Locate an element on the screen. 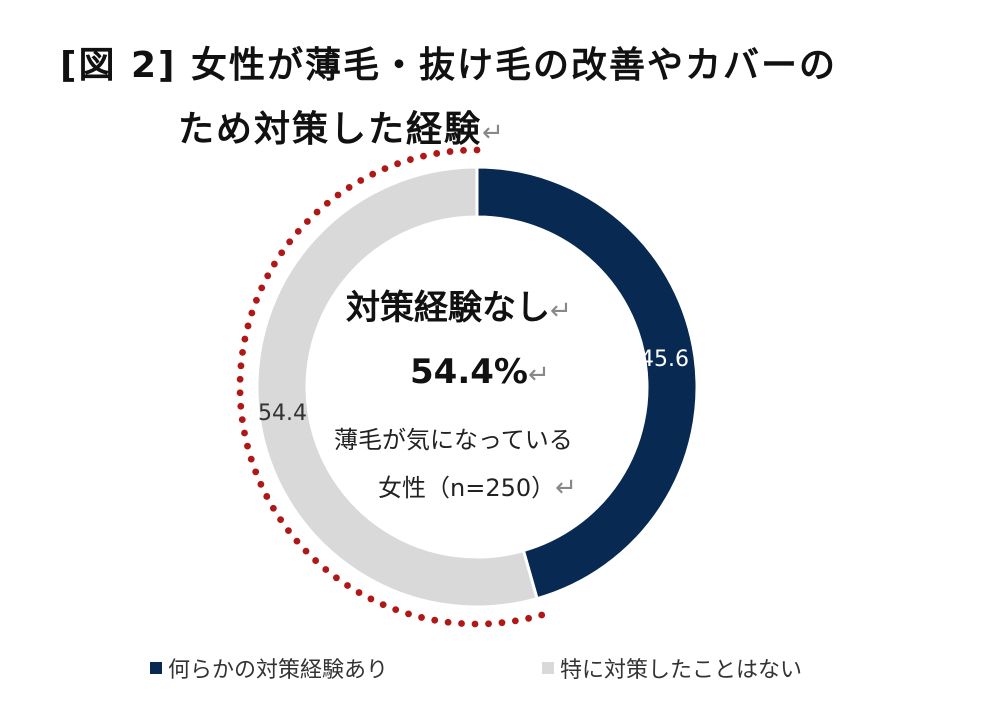 This screenshot has height=703, width=1000. center-subtitle-line-1-text: 薄毛が気になっている is located at coordinates (453, 440).